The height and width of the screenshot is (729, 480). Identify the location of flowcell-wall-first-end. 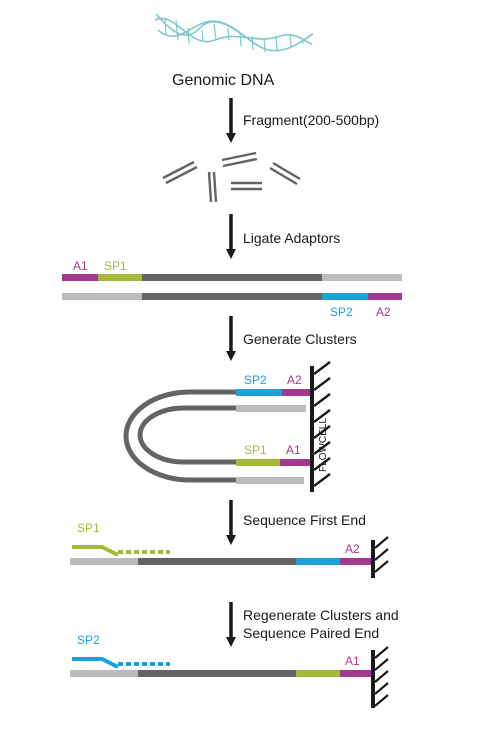
(380, 557).